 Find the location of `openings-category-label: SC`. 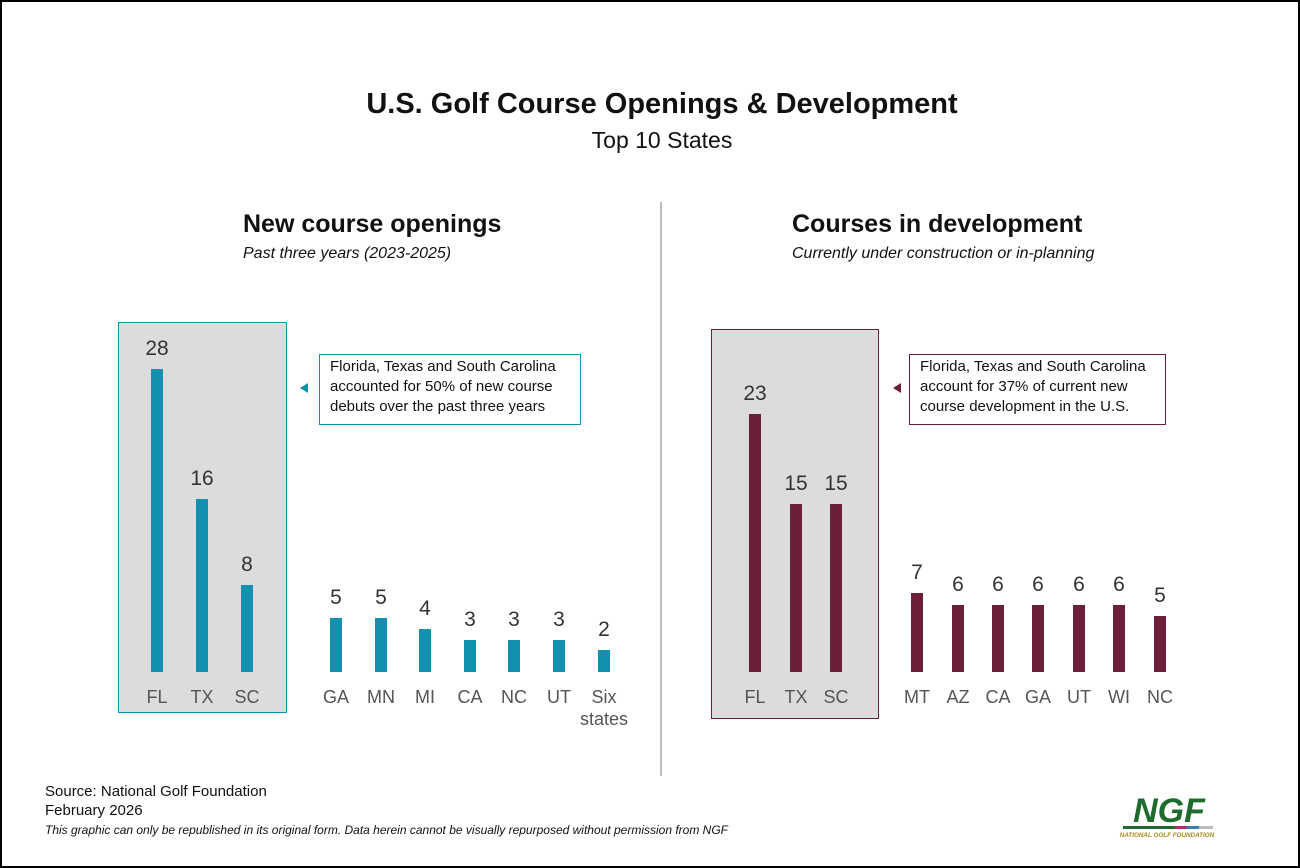

openings-category-label: SC is located at coordinates (247, 697).